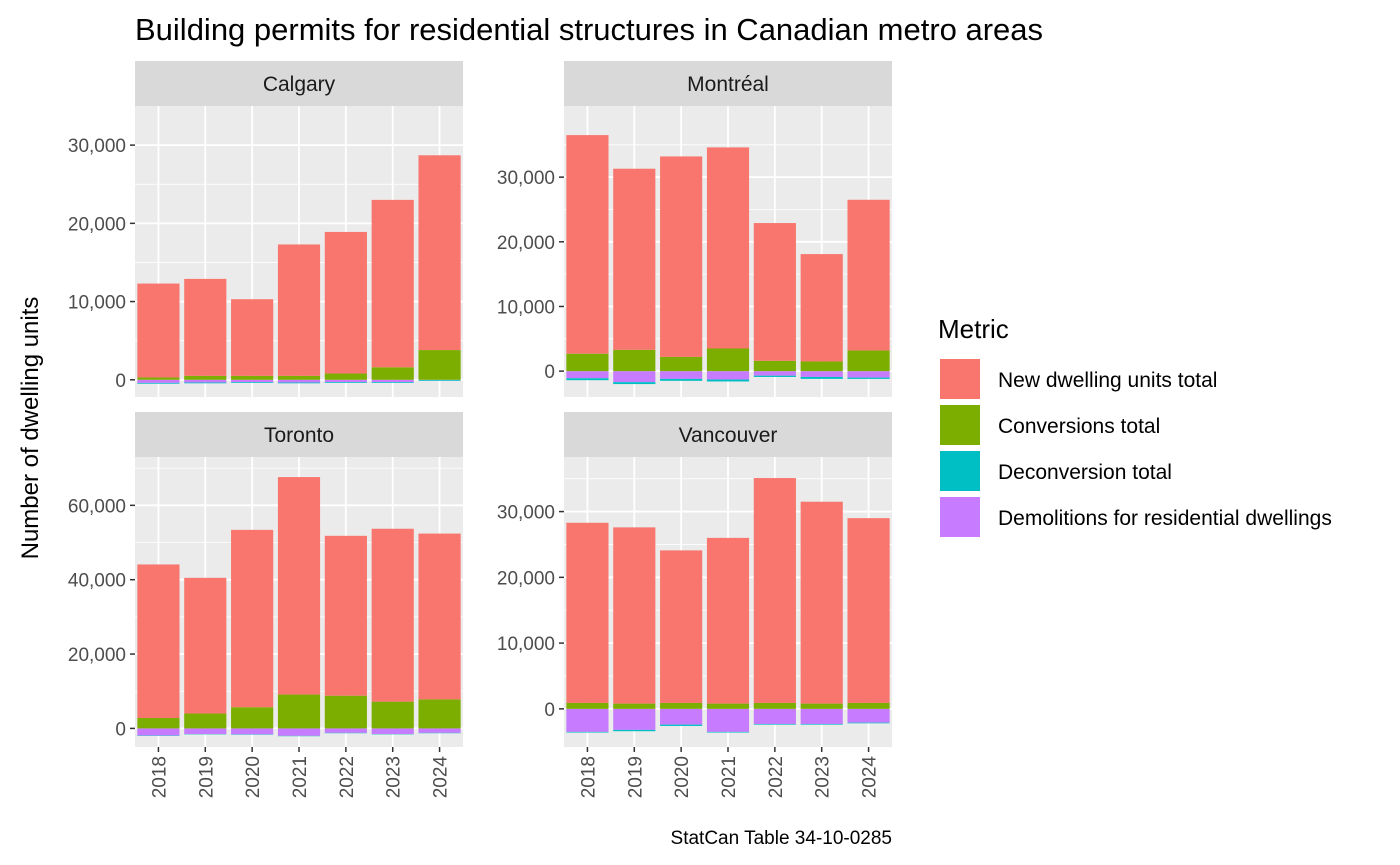 This screenshot has width=1400, height=865. I want to click on panel-montr-al-bar-new-dwelling-units-total-2021, so click(728, 248).